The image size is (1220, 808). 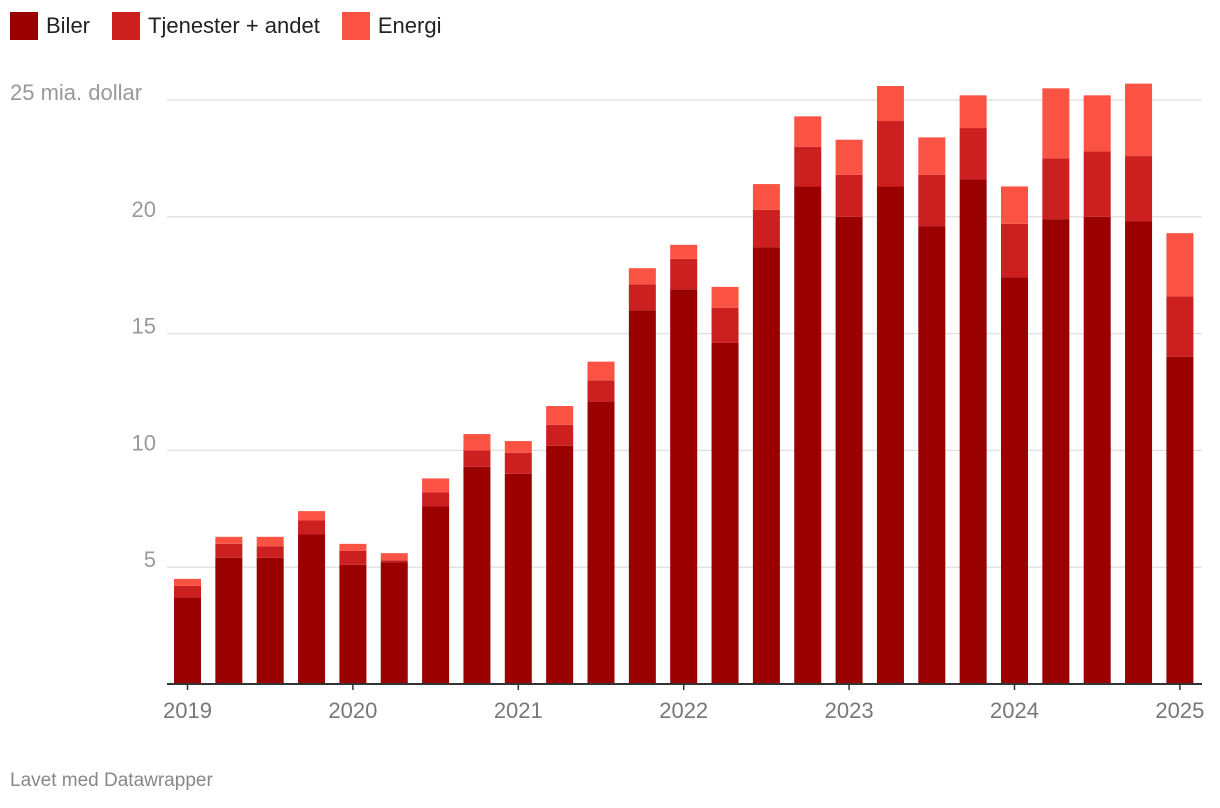 What do you see at coordinates (111, 780) in the screenshot?
I see `credit-text: Lavet med Datawrapper` at bounding box center [111, 780].